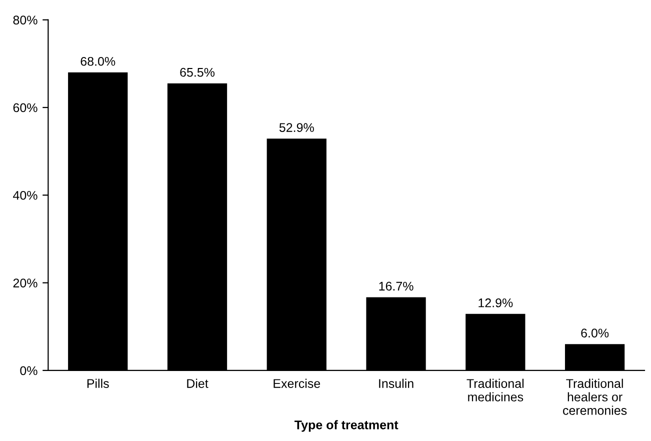 This screenshot has width=651, height=441. I want to click on y-tick-label: 80%, so click(25, 20).